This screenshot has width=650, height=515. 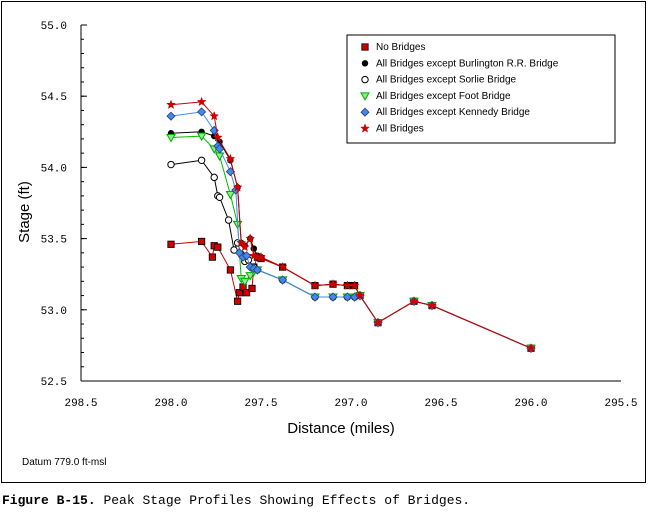 What do you see at coordinates (54, 98) in the screenshot?
I see `y-tick-label: 54.5` at bounding box center [54, 98].